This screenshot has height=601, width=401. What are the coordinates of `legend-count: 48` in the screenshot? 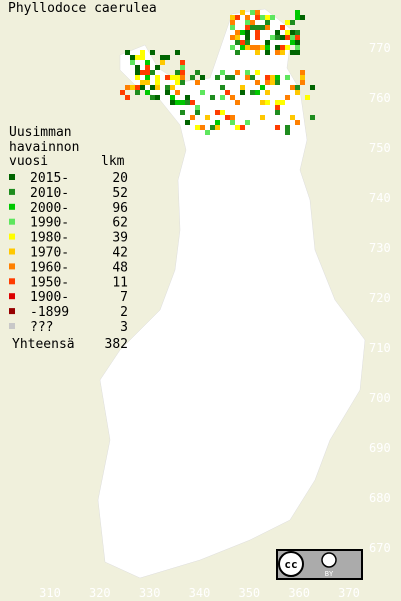 It's located at (120, 267).